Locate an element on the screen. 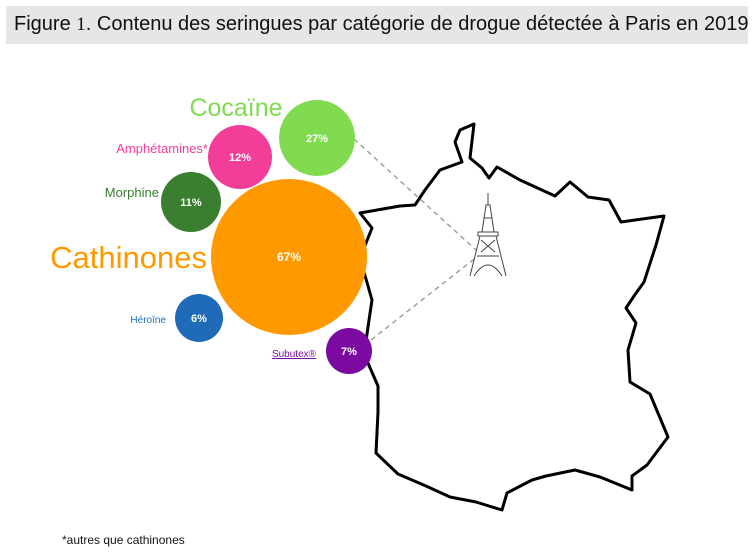 The image size is (754, 555). category-label-cocaine: Cocaïne is located at coordinates (235, 108).